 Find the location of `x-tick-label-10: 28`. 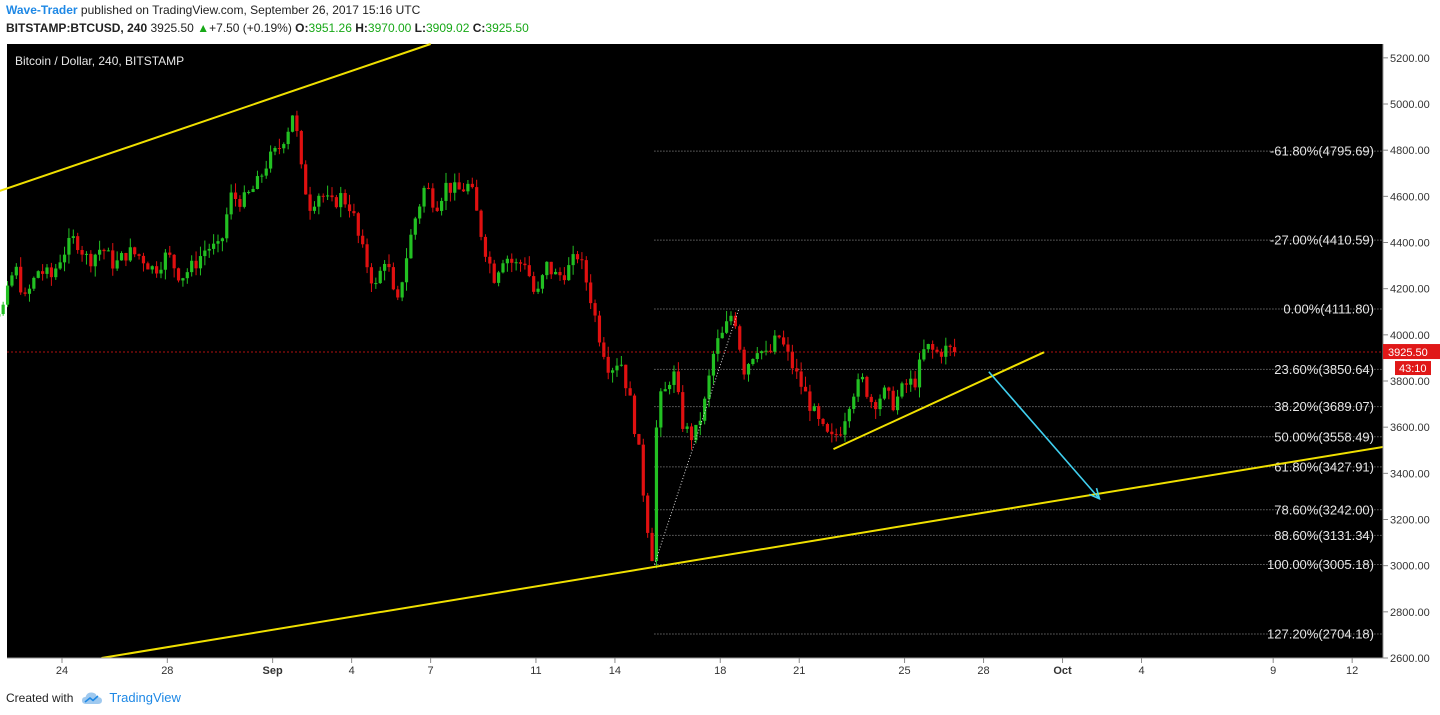

x-tick-label-10: 28 is located at coordinates (983, 671).